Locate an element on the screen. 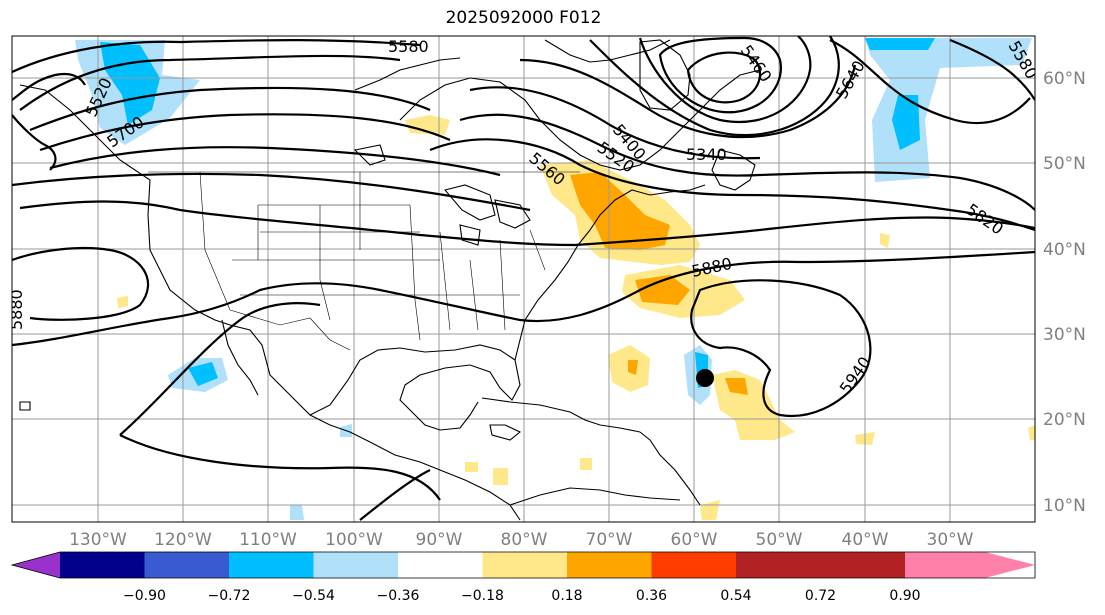 The height and width of the screenshot is (615, 1105). lon-label: 70°W is located at coordinates (609, 540).